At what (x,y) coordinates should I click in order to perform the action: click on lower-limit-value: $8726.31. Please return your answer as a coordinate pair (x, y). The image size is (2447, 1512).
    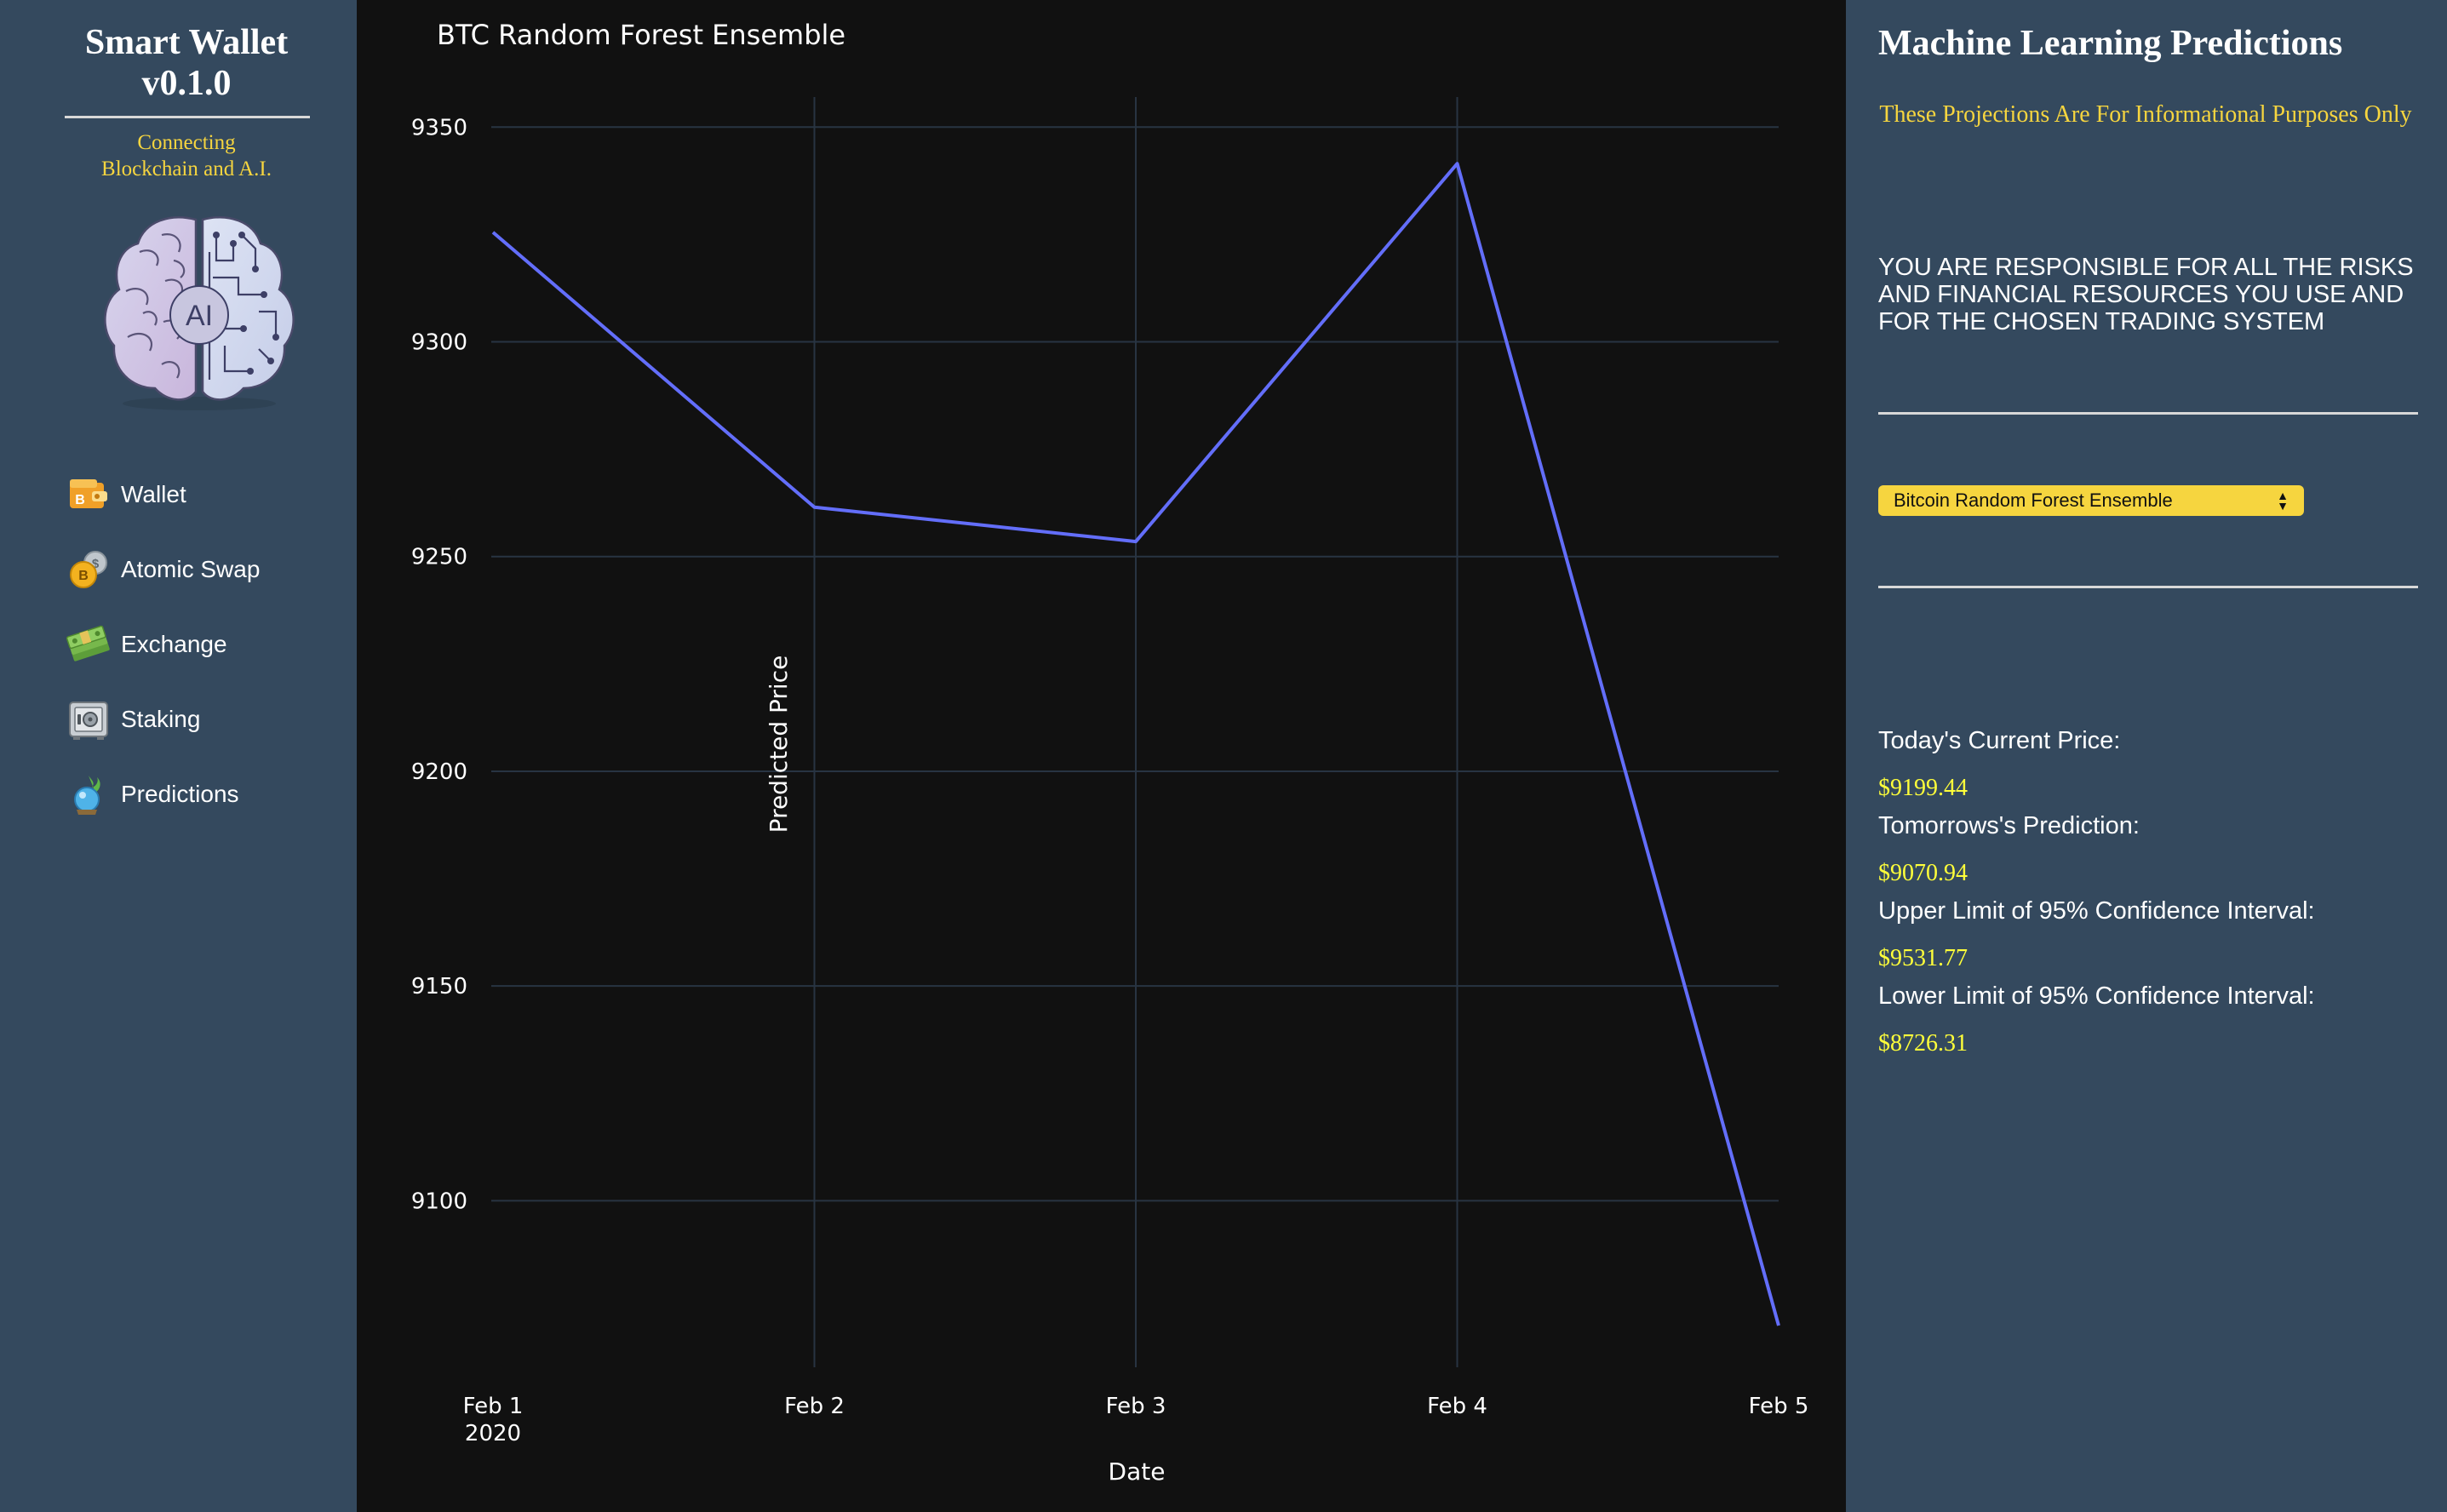
    Looking at the image, I should click on (1923, 1043).